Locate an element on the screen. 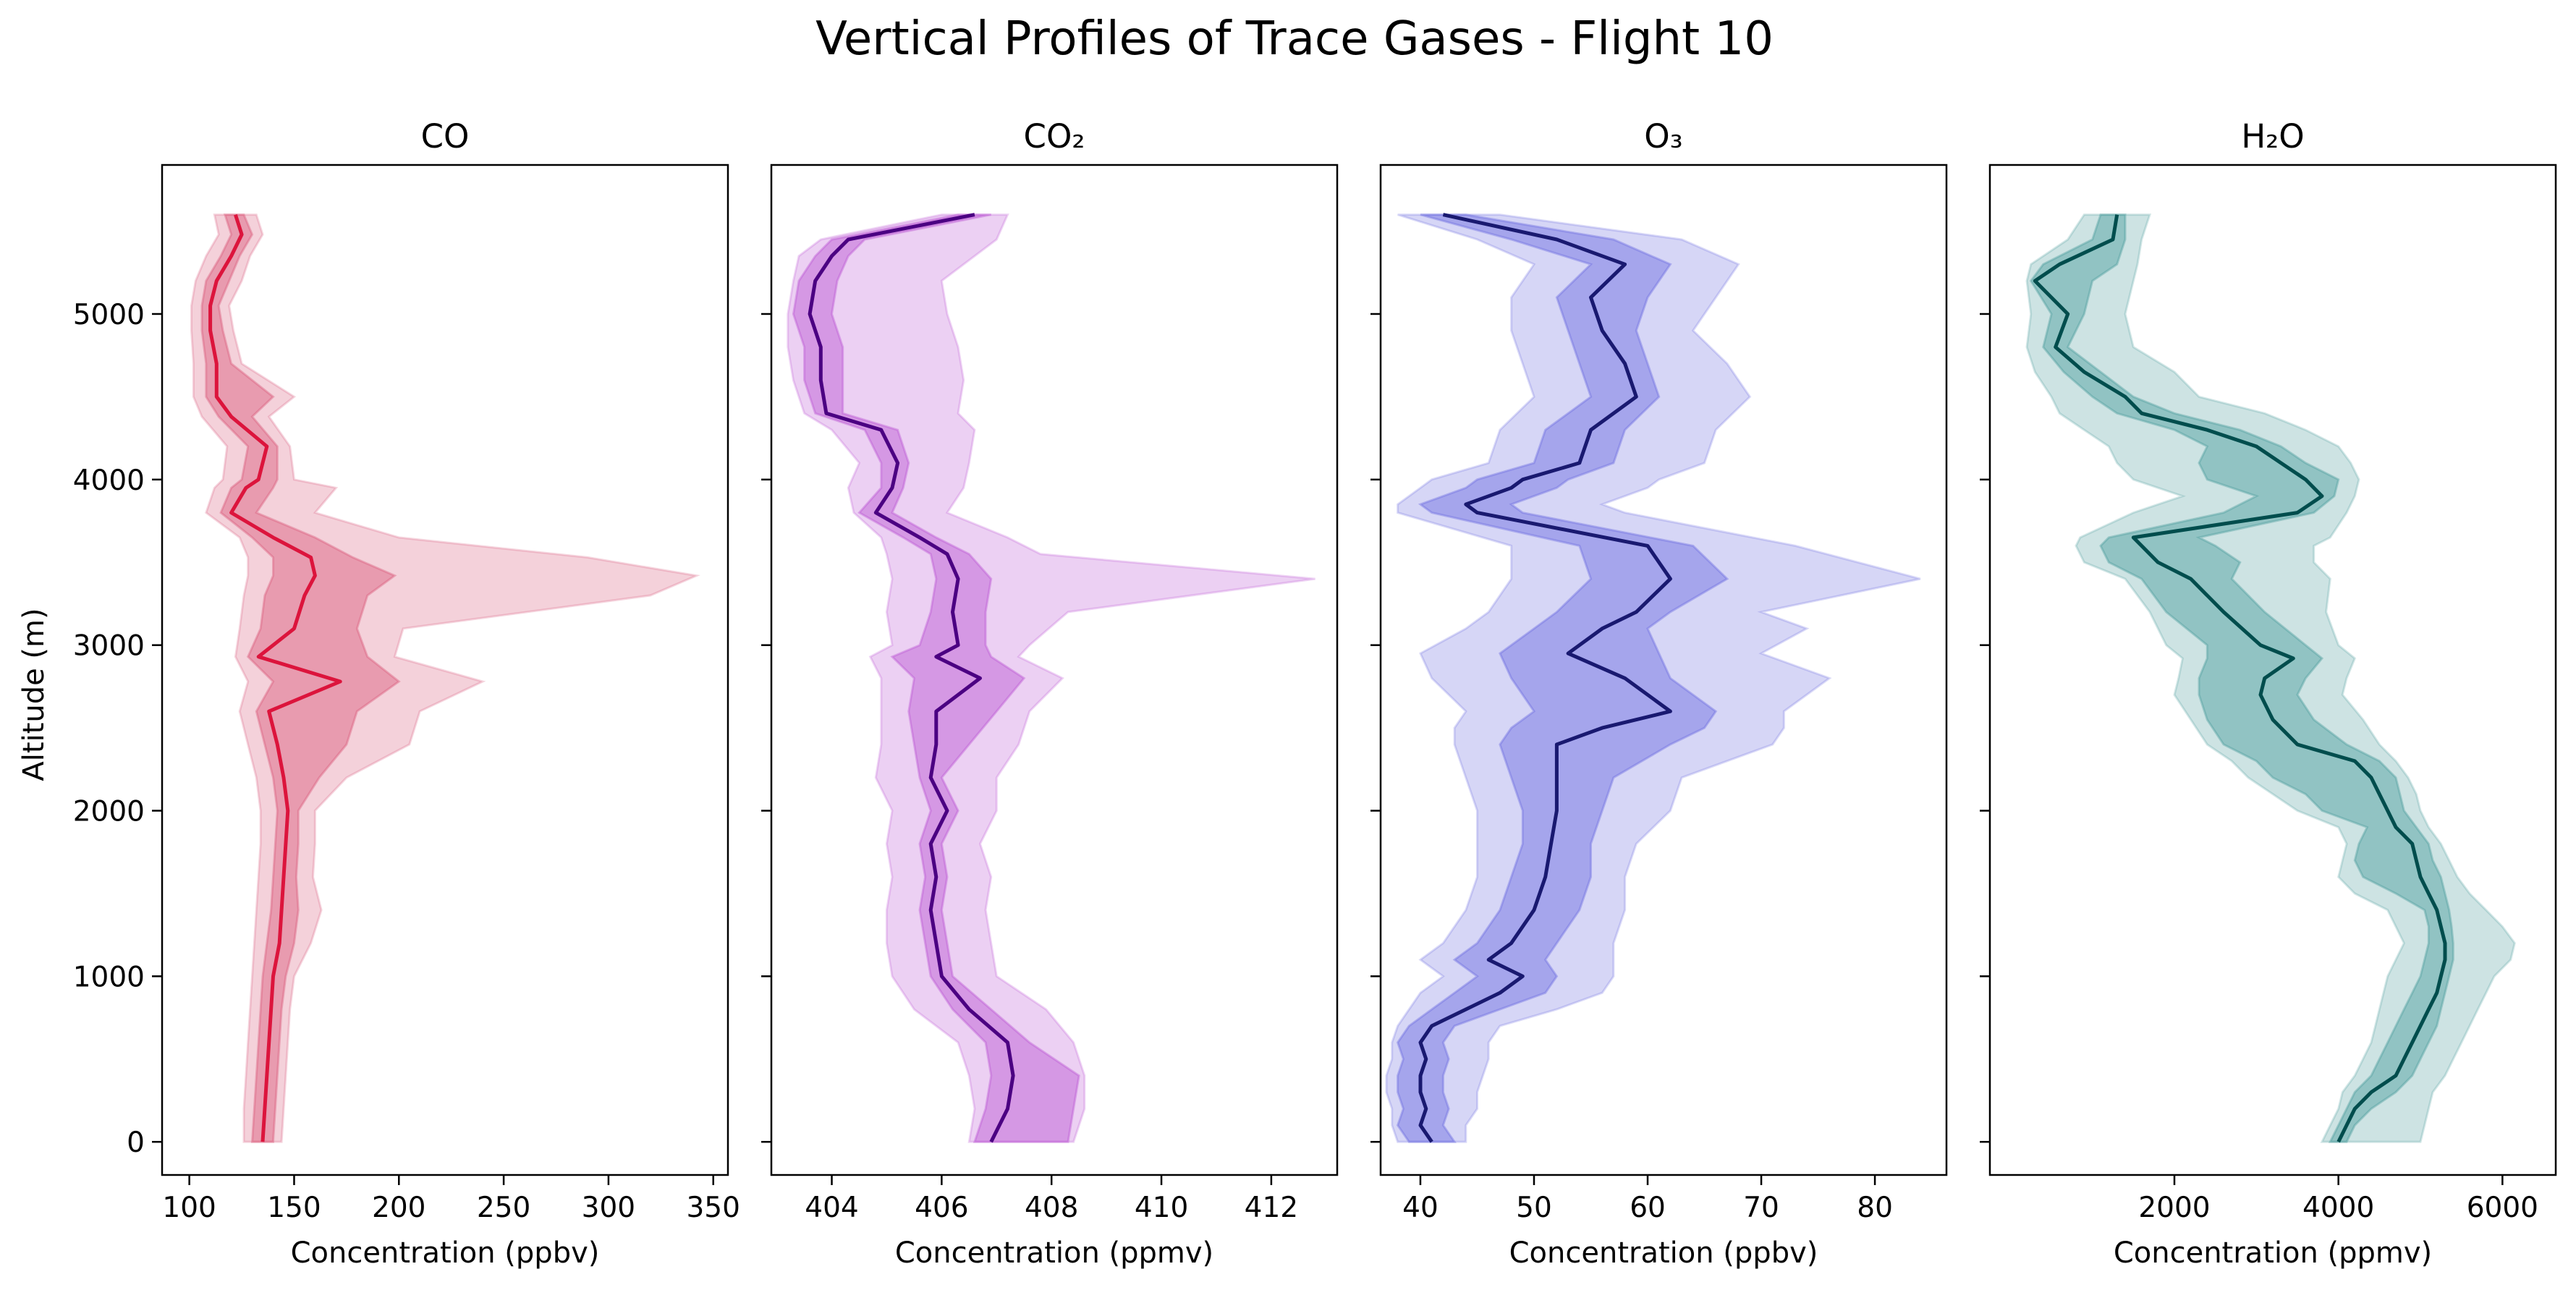  inner-band-co2 is located at coordinates (936, 678).